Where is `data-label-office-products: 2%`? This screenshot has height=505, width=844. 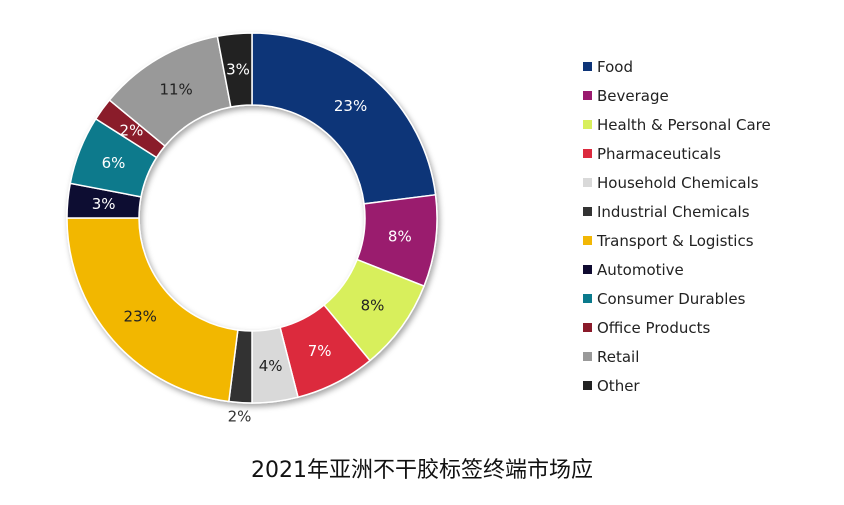 data-label-office-products: 2% is located at coordinates (132, 130).